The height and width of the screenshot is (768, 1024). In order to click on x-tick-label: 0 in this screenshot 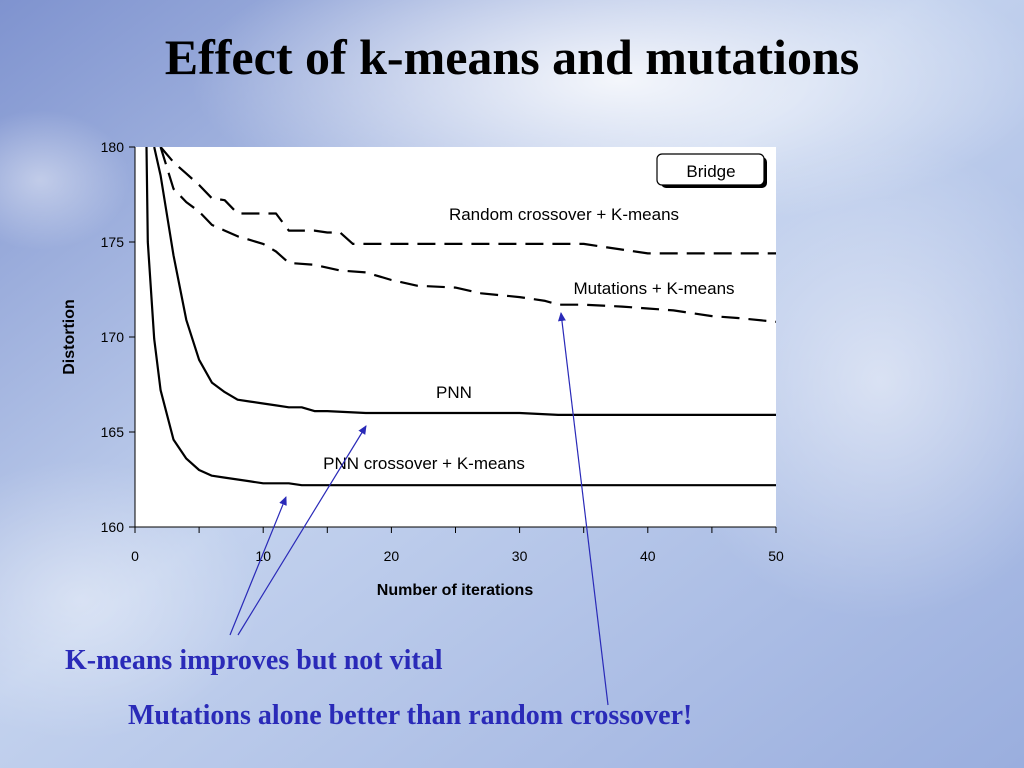, I will do `click(135, 556)`.